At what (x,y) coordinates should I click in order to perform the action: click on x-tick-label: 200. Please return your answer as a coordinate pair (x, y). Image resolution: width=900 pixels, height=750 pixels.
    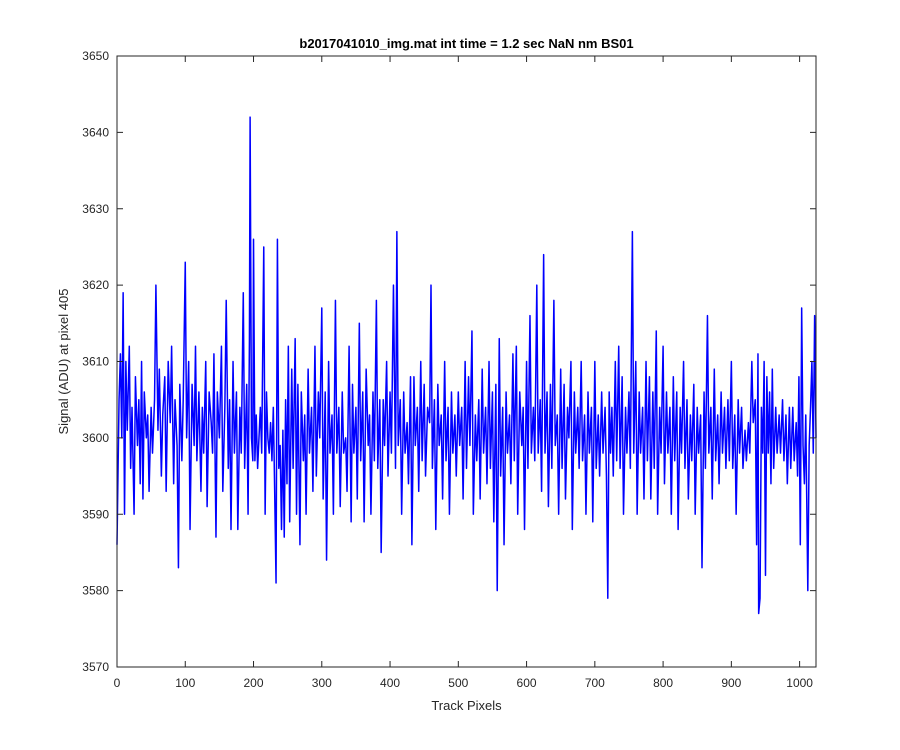
    Looking at the image, I should click on (254, 683).